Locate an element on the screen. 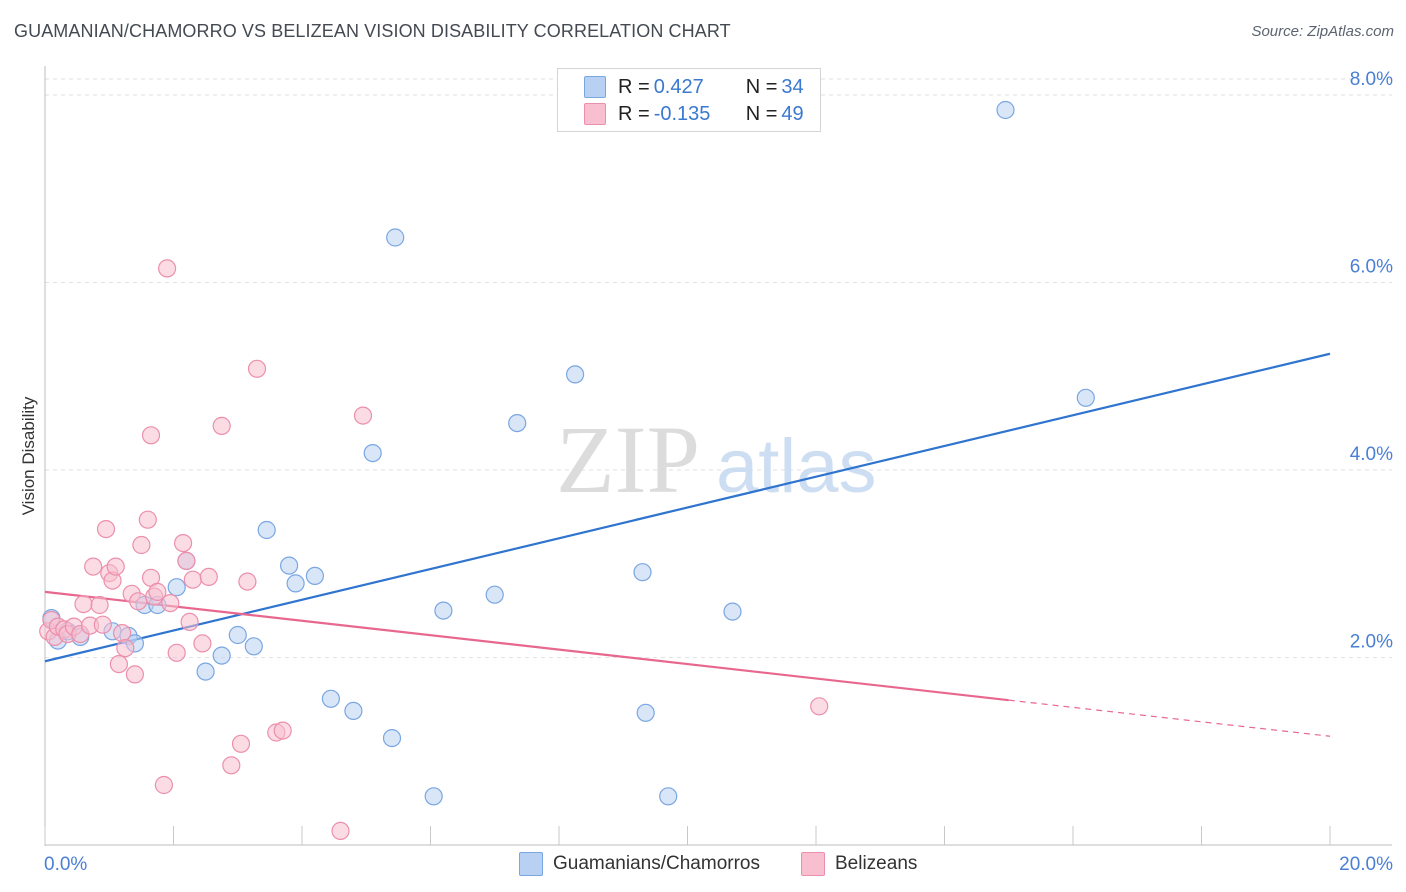  correlation-legend: R = 0.427 N = 34 R = -0.135 N = 49 is located at coordinates (689, 100).